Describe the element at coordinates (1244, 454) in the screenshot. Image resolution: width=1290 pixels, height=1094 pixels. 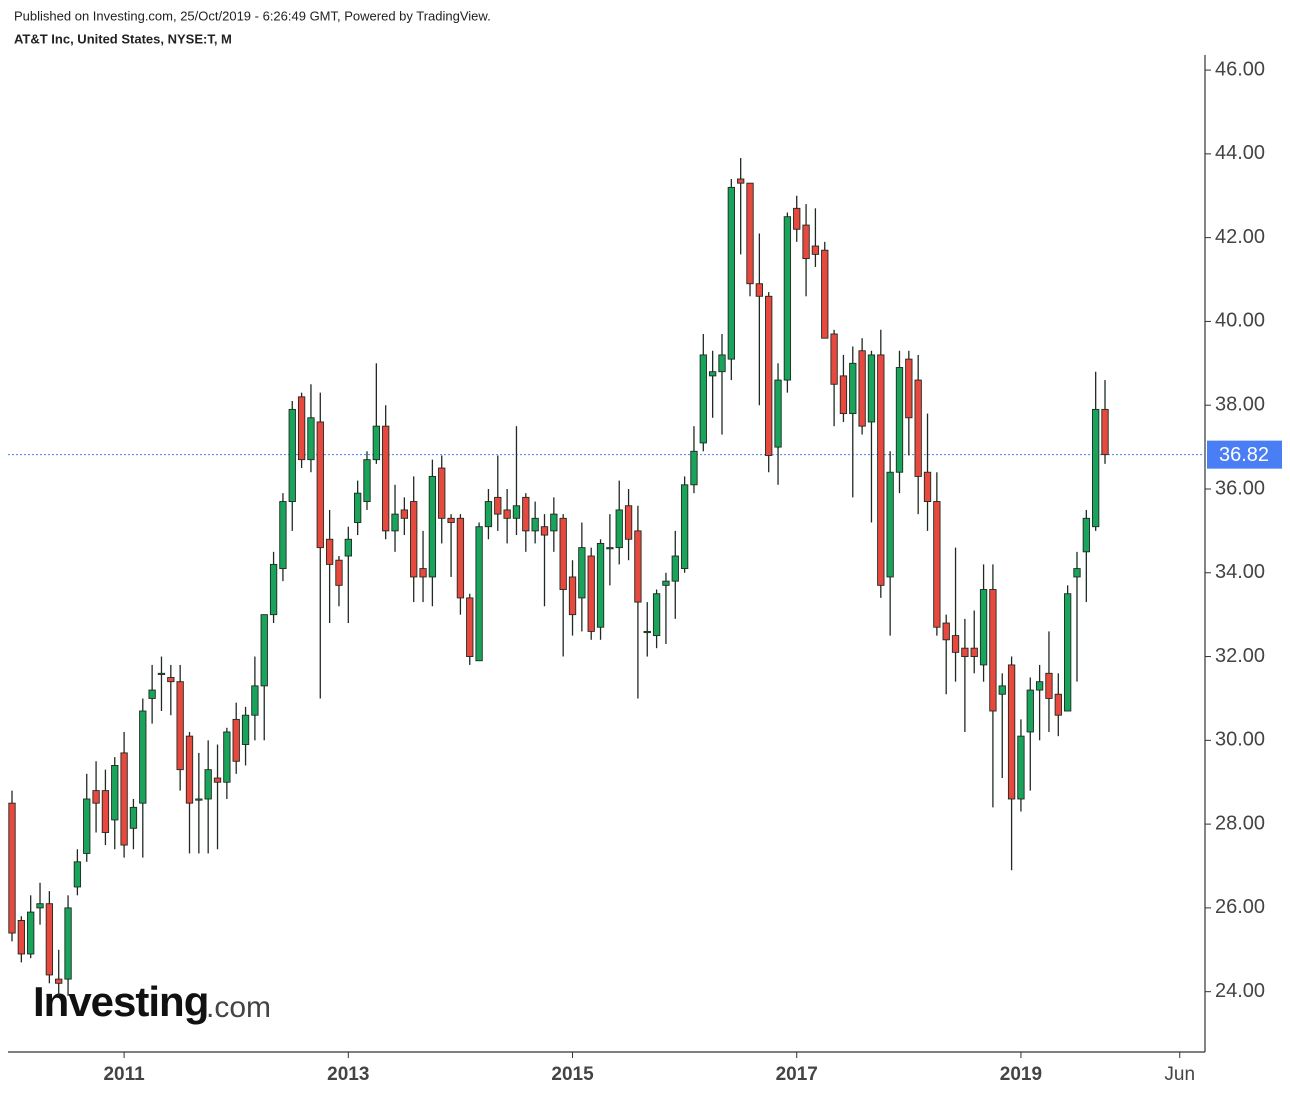
I see `last-price-tag` at that location.